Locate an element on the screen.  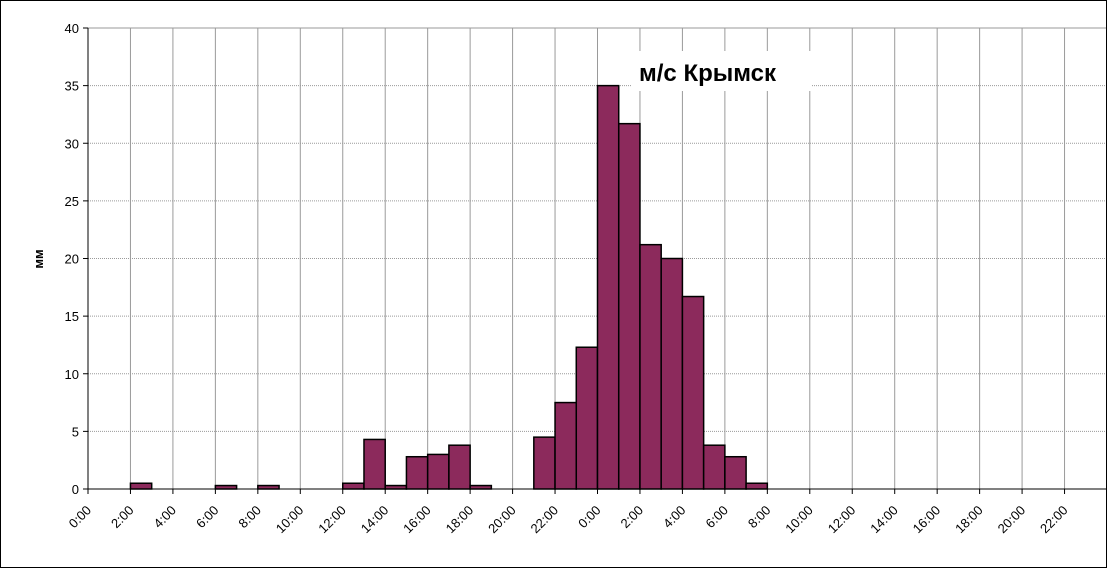
y-tick-label: 15 is located at coordinates (72, 316).